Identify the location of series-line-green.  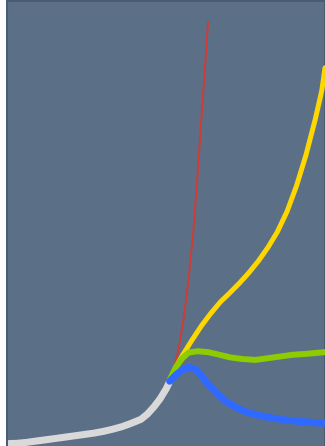
(245, 365).